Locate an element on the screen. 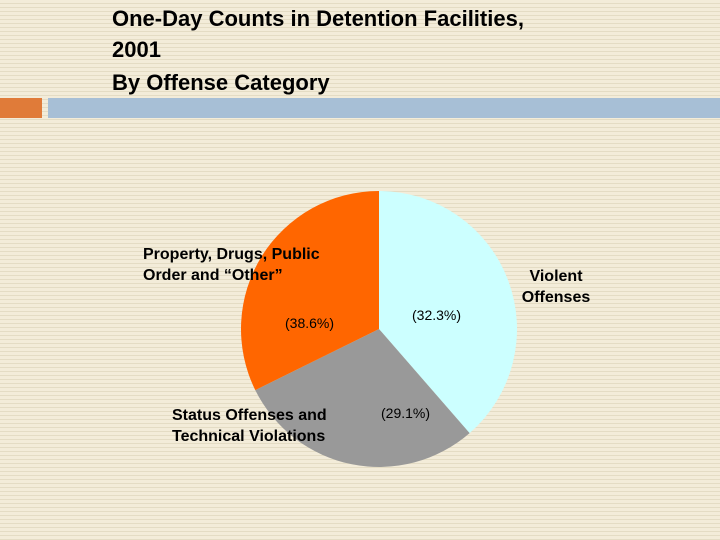 Image resolution: width=720 pixels, height=540 pixels. accent-bar is located at coordinates (21, 108).